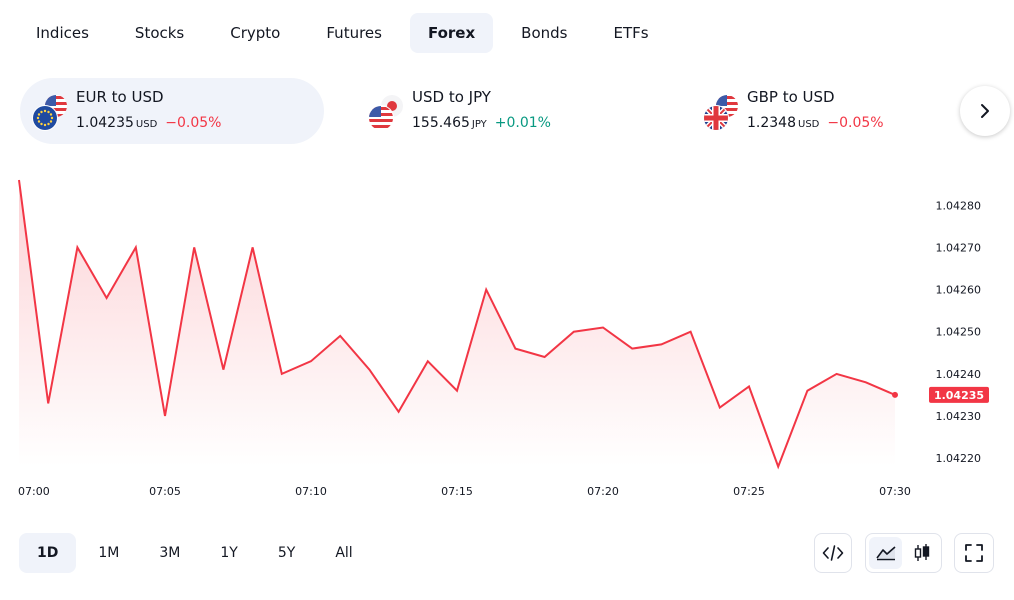 This screenshot has height=600, width=1014. I want to click on range-all-button: All, so click(344, 553).